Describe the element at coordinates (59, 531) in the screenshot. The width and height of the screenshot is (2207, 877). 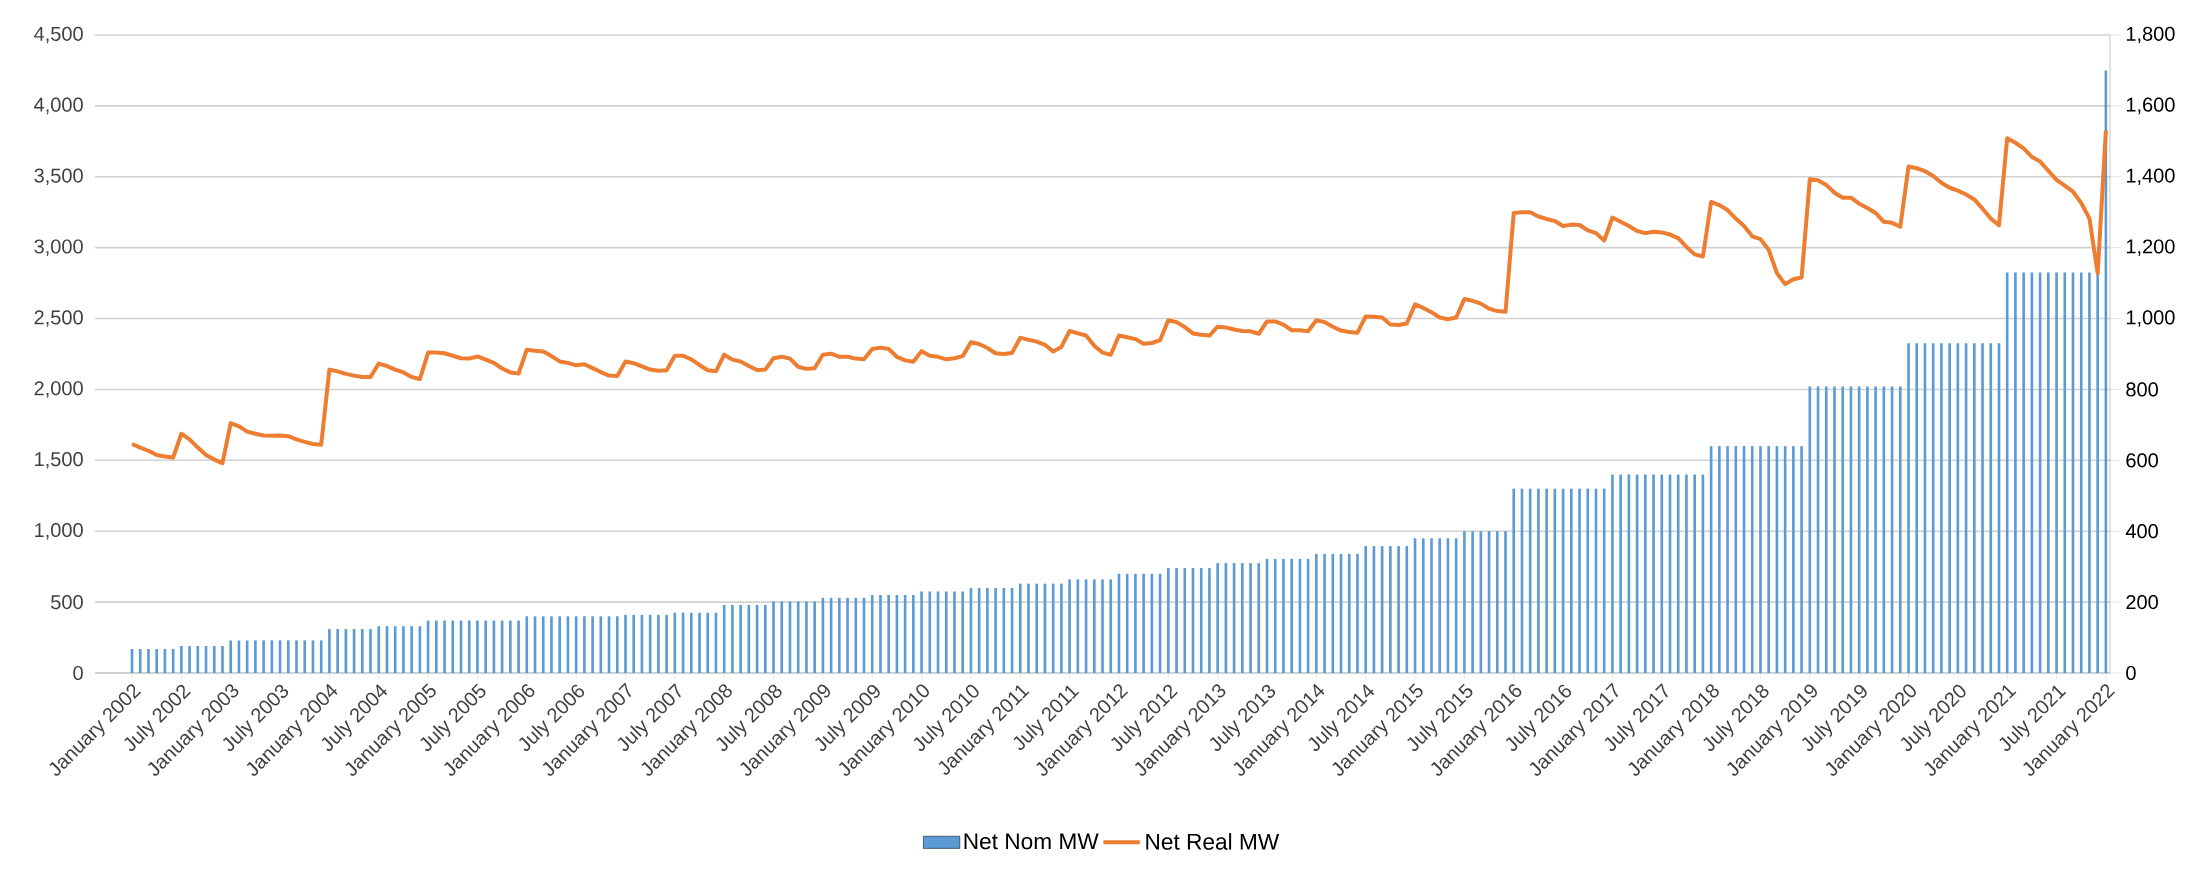
I see `y-tick-label: 1,000` at that location.